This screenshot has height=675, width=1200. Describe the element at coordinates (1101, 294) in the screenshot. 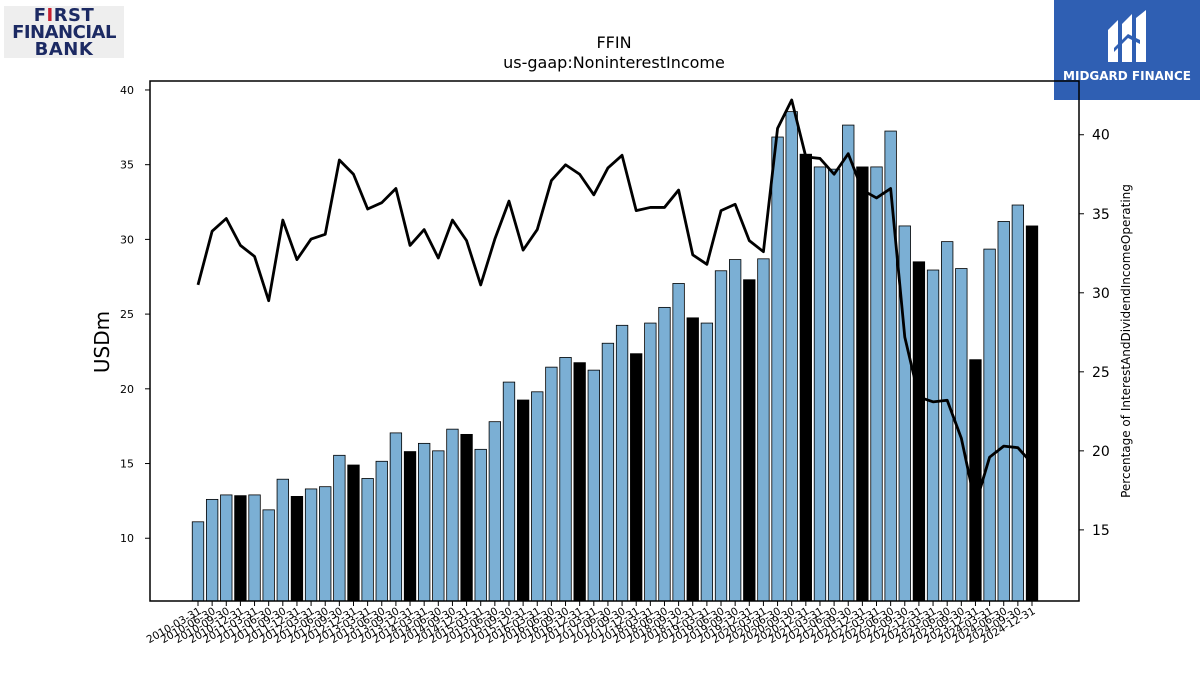

I see `y2-tick-label-30: 30` at that location.